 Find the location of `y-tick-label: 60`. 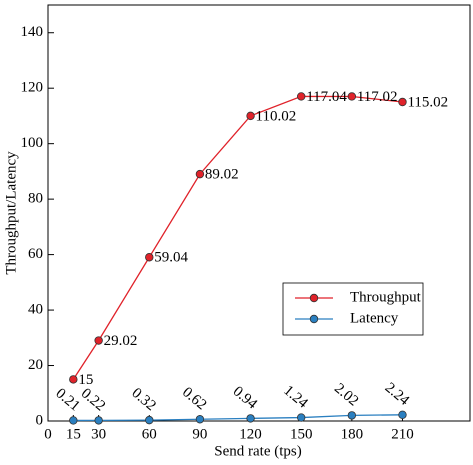

y-tick-label: 60 is located at coordinates (35, 254).